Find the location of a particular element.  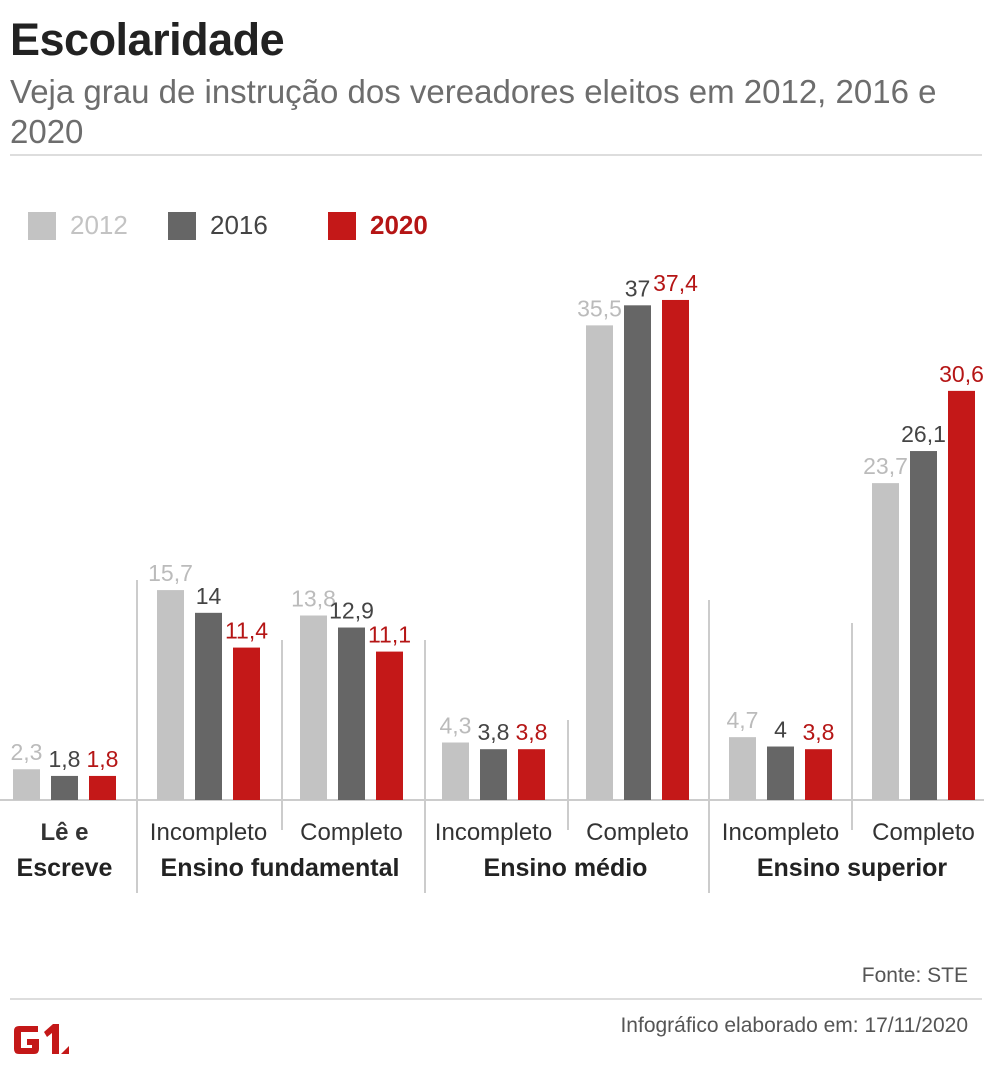

legend-label-2012: 2012 is located at coordinates (99, 225).